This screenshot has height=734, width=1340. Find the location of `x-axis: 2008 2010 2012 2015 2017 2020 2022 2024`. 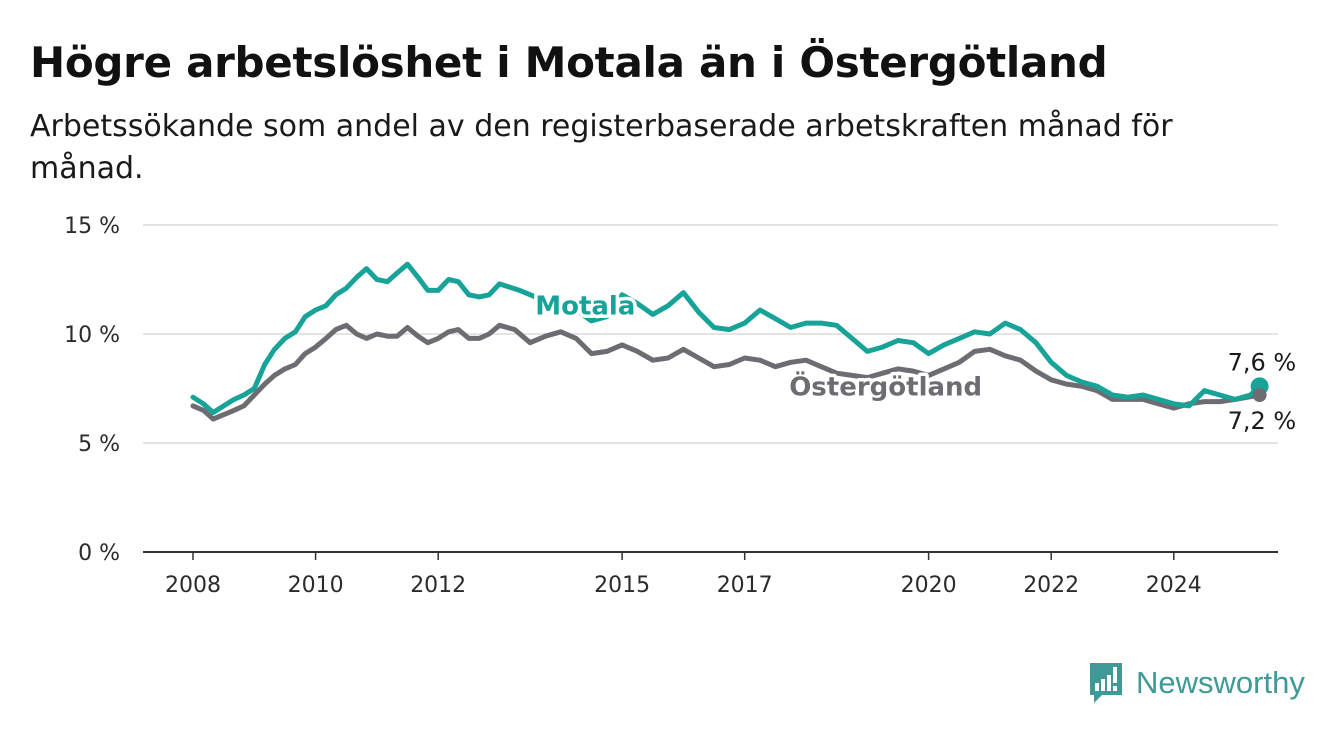

x-axis: 2008 2010 2012 2015 2017 2020 2022 2024 is located at coordinates (683, 575).